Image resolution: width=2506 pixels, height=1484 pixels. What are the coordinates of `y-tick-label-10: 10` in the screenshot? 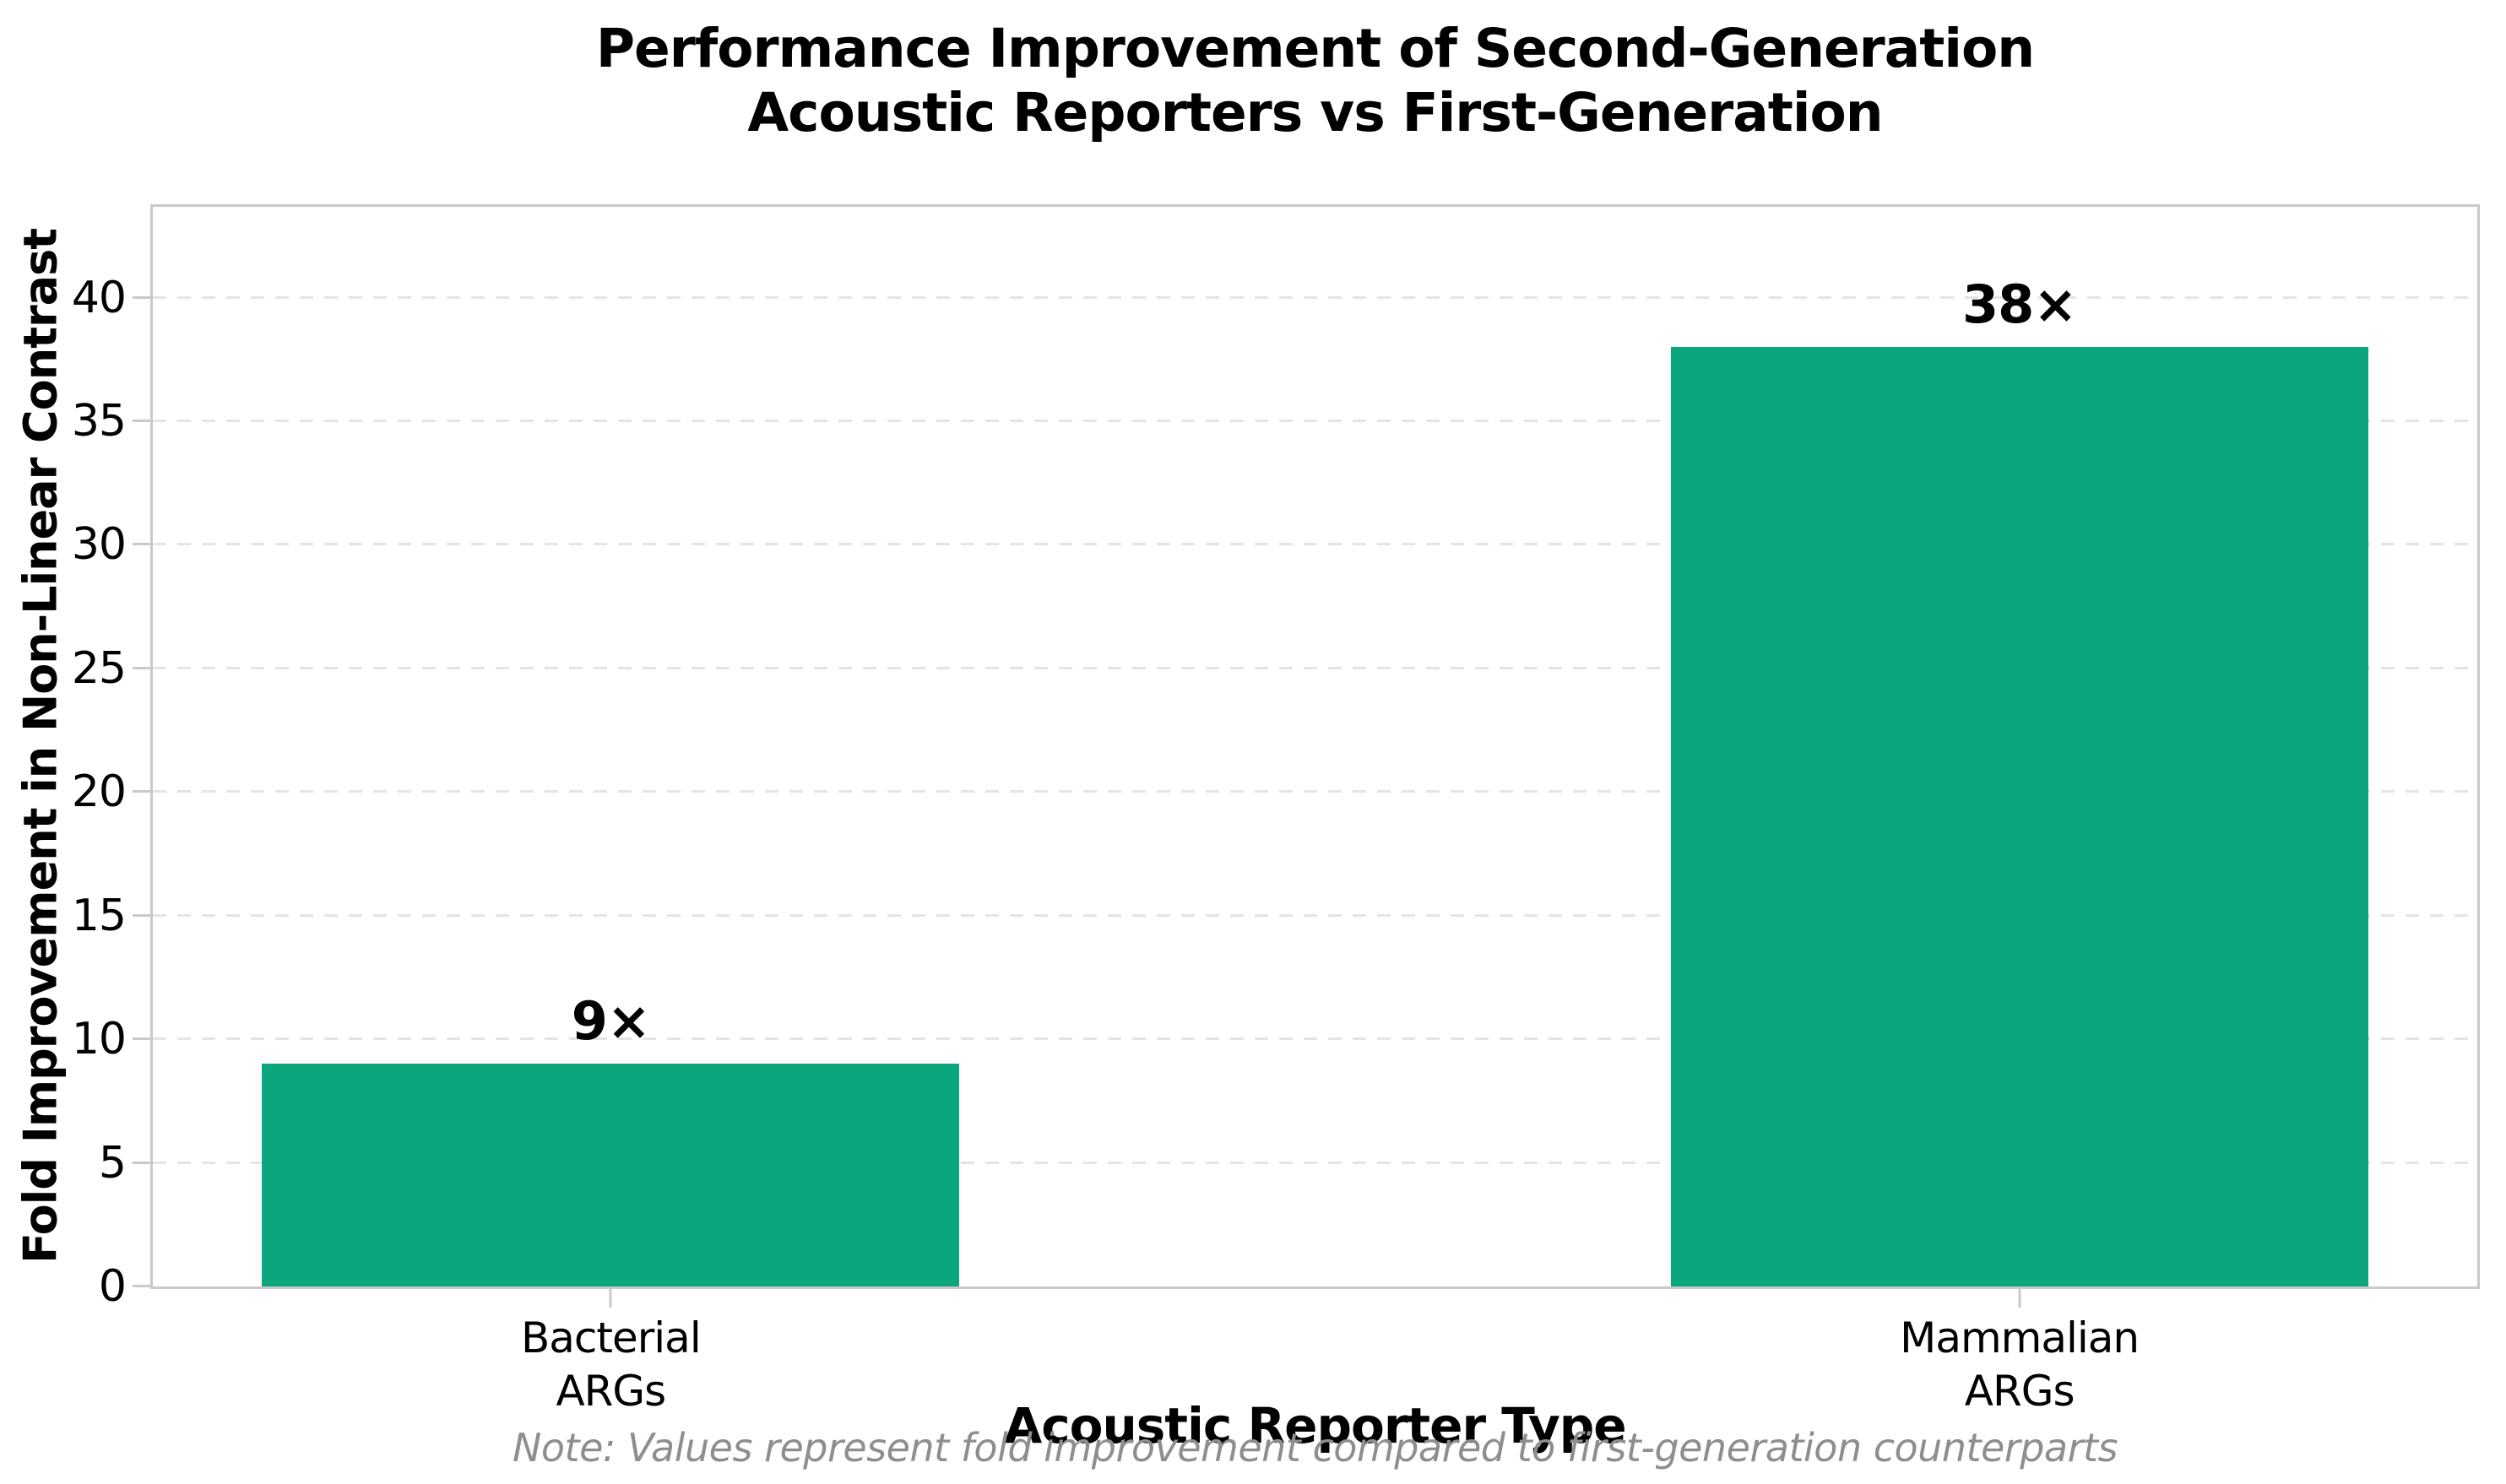 It's located at (99, 1039).